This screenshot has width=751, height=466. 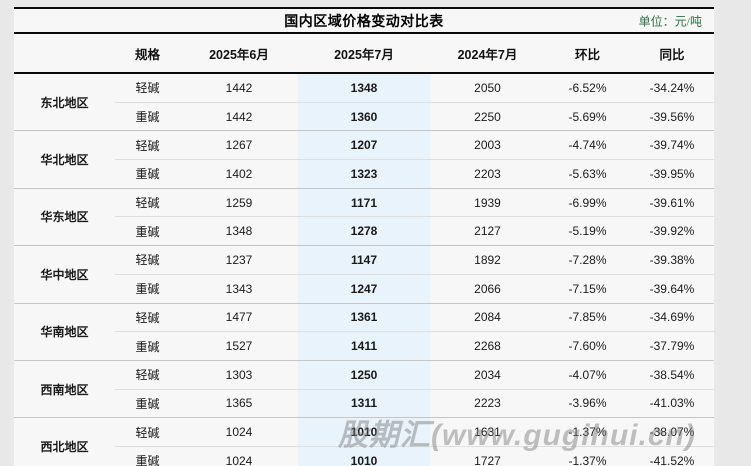 I want to click on price-2025-07-cell: 1147, so click(x=364, y=260).